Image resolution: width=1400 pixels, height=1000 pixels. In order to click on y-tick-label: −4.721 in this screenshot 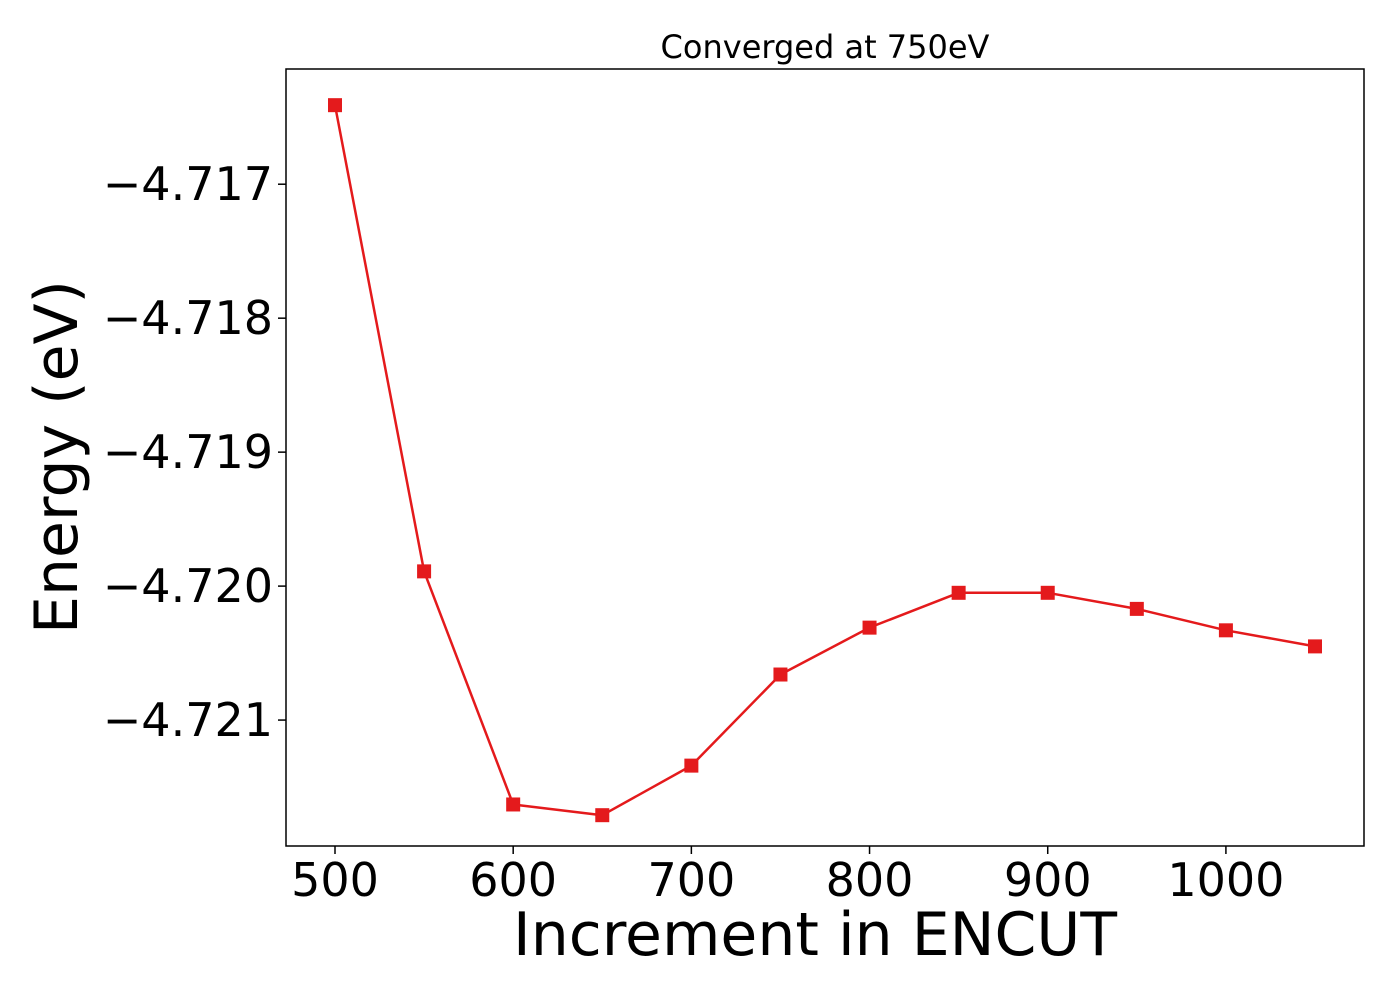, I will do `click(188, 720)`.